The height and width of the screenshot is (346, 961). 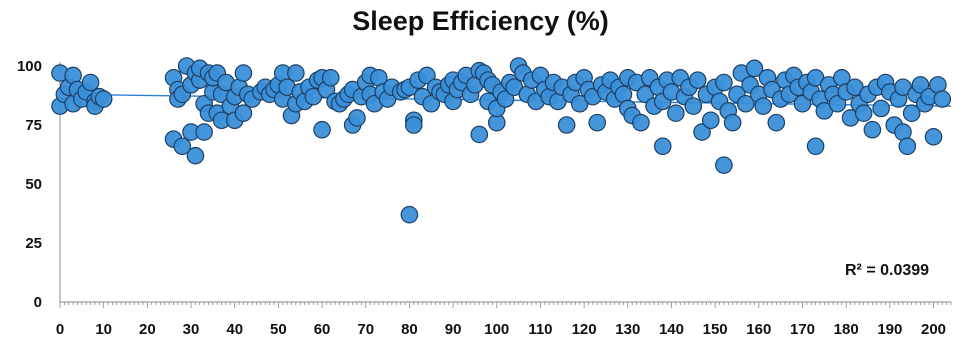 What do you see at coordinates (103, 329) in the screenshot?
I see `x-tick-label: 10` at bounding box center [103, 329].